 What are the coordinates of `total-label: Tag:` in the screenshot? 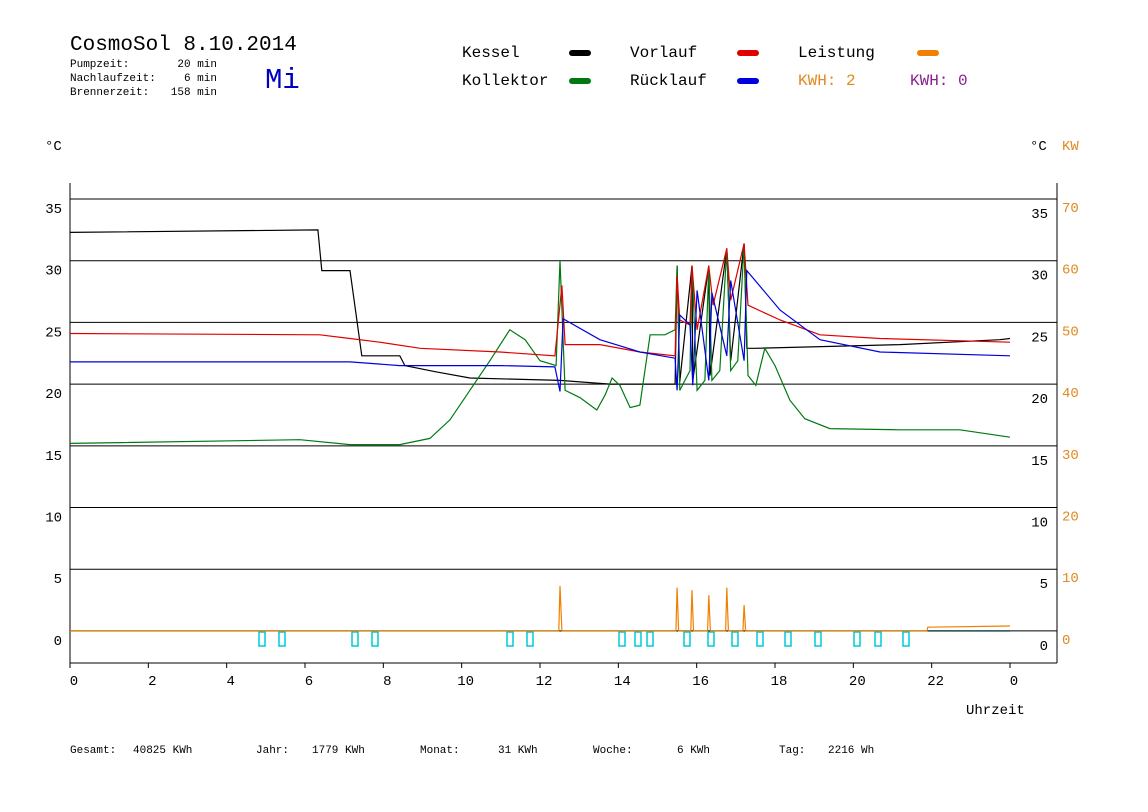 It's located at (792, 751).